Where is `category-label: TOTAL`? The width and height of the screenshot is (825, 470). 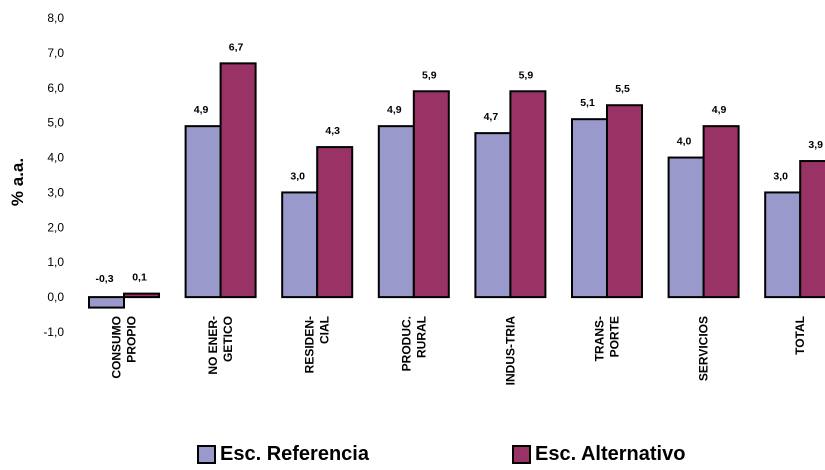
category-label: TOTAL is located at coordinates (800, 335).